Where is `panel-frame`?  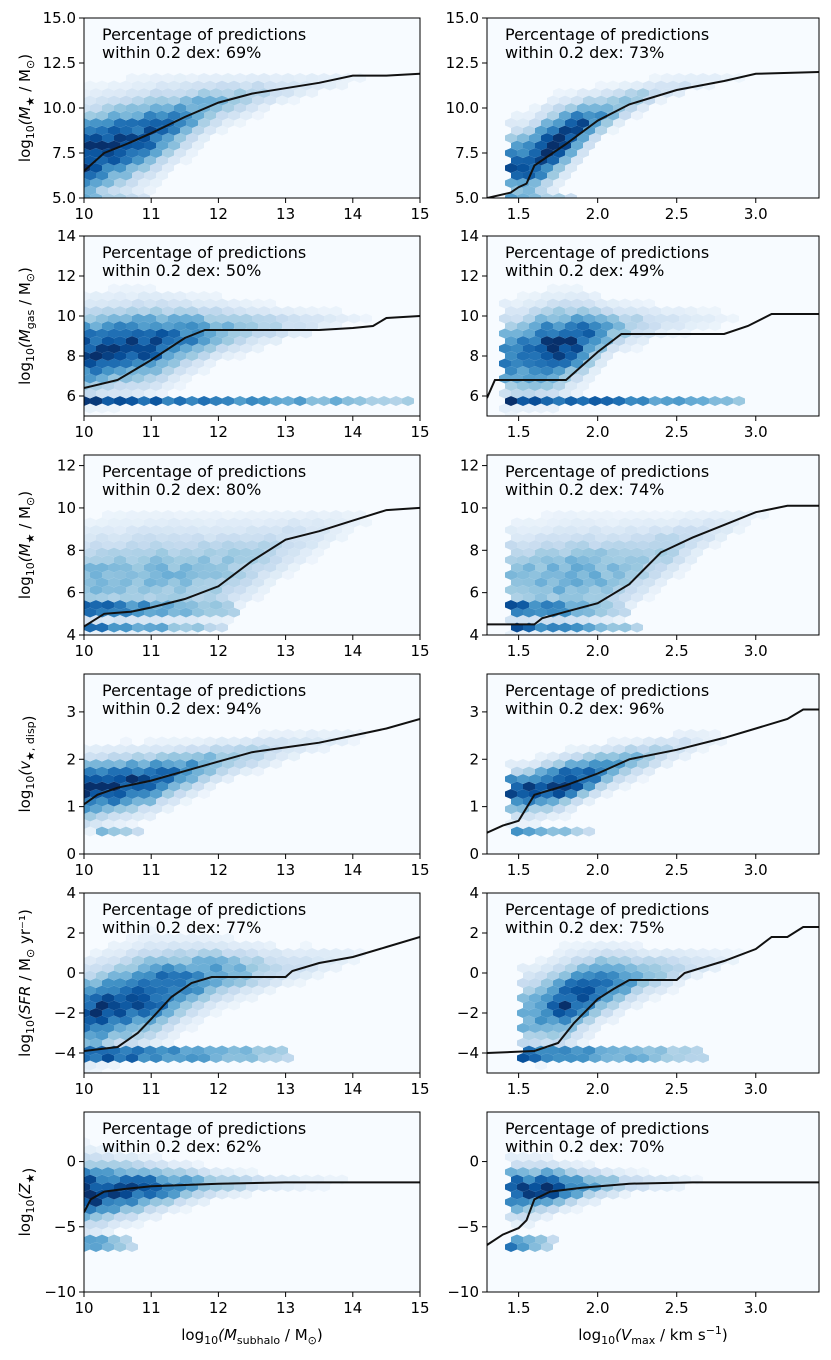
panel-frame is located at coordinates (653, 983).